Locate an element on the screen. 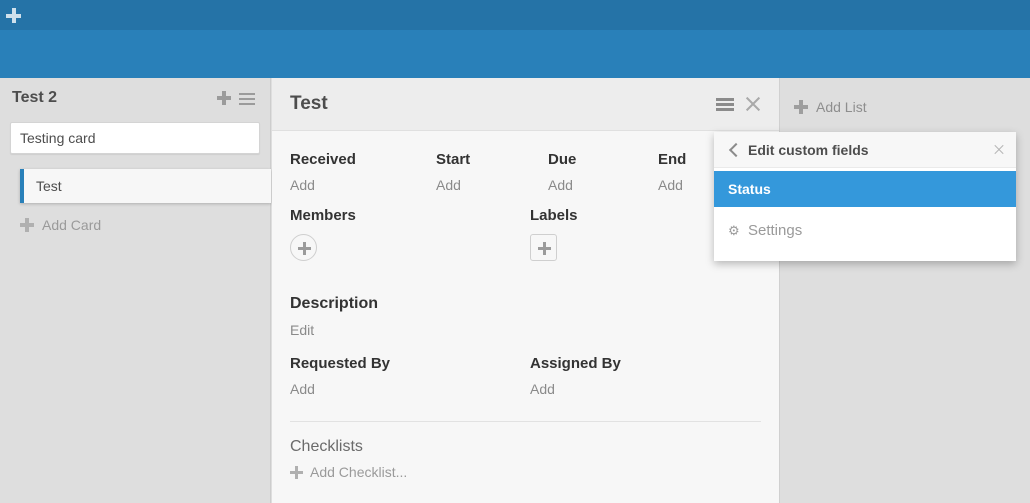  add-card-button: Add Card is located at coordinates (60, 225).